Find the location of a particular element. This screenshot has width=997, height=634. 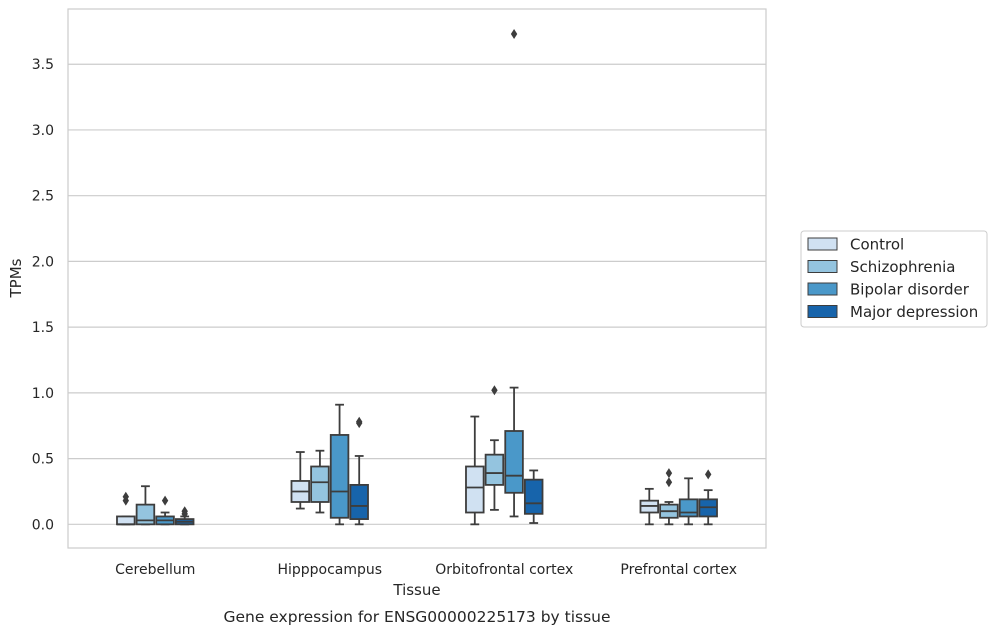

y-tick-label: 3.5 is located at coordinates (43, 65).